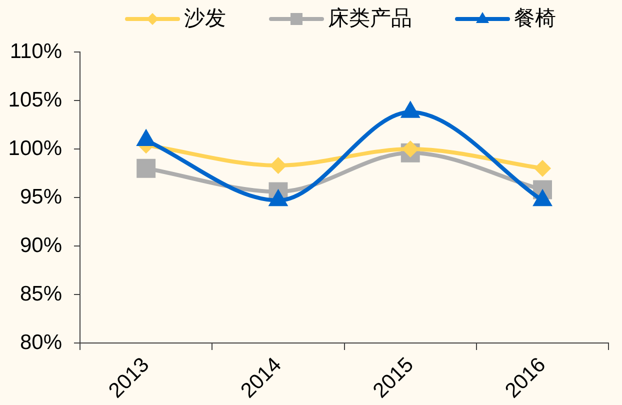  Describe the element at coordinates (41, 196) in the screenshot. I see `y-tick-label: 95%` at that location.